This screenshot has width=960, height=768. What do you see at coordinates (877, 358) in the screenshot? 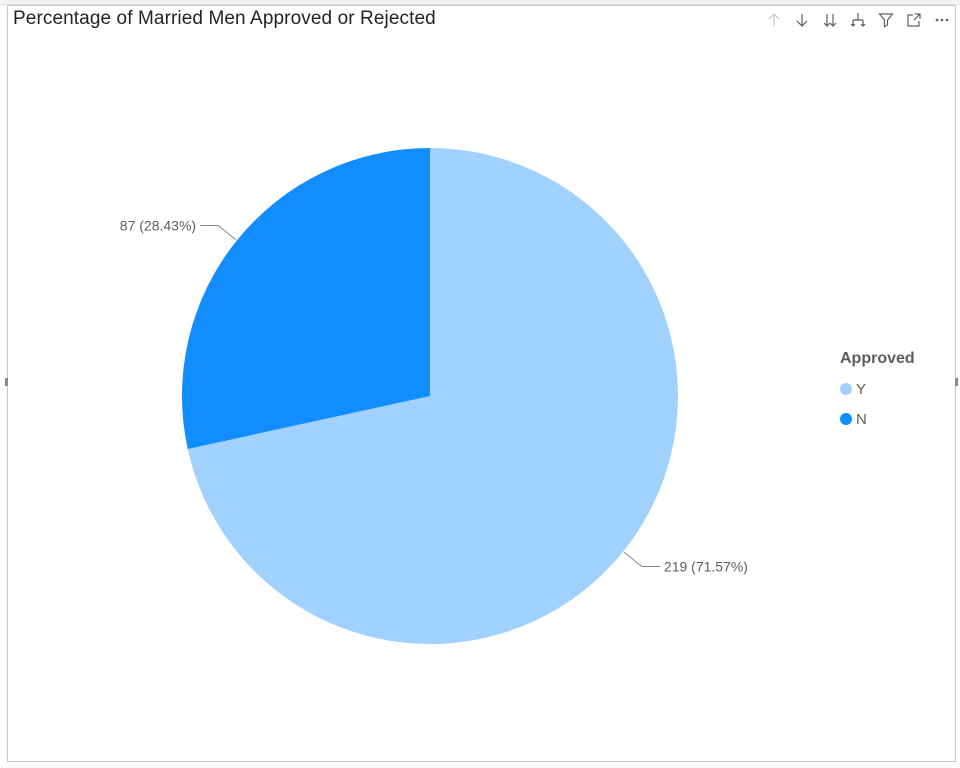
I see `legend-title: Approved` at bounding box center [877, 358].